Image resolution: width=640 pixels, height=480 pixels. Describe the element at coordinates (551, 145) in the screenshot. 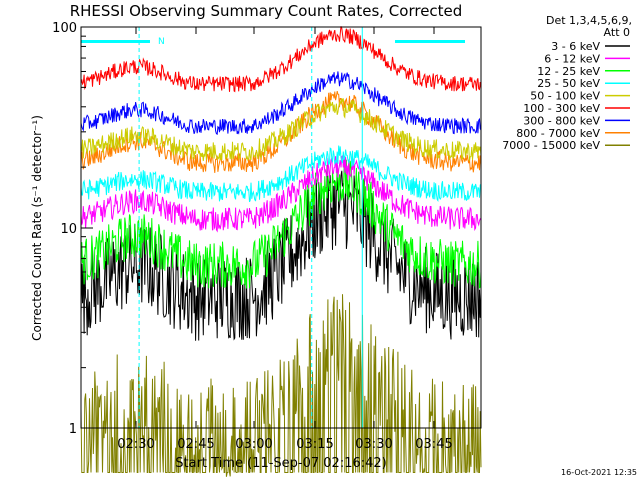

I see `legend-label-8: 7000 - 15000 keV` at that location.